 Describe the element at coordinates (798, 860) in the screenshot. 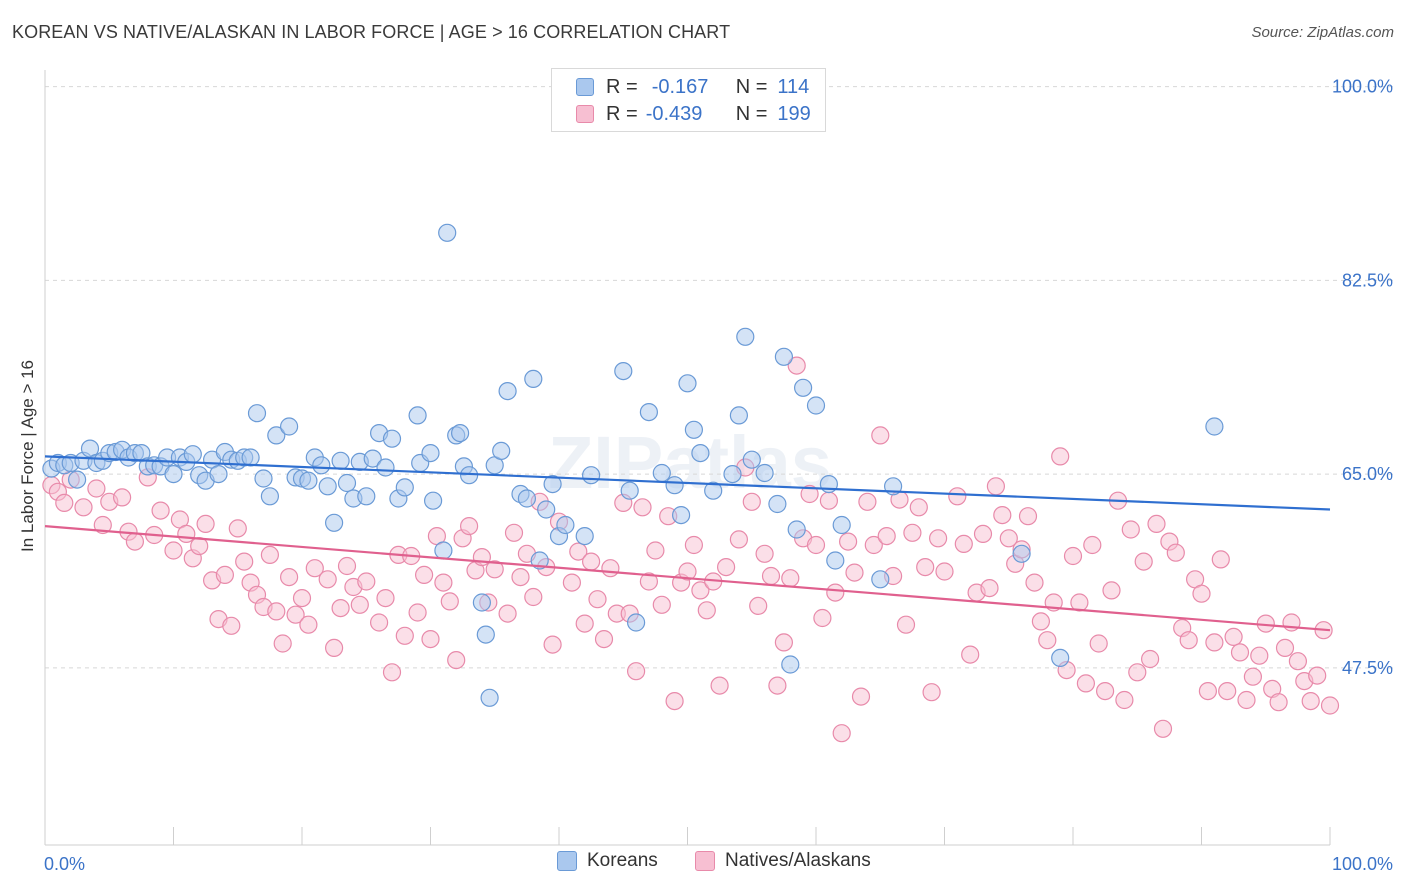

I see `legend-label-natives: Natives/Alaskans` at that location.